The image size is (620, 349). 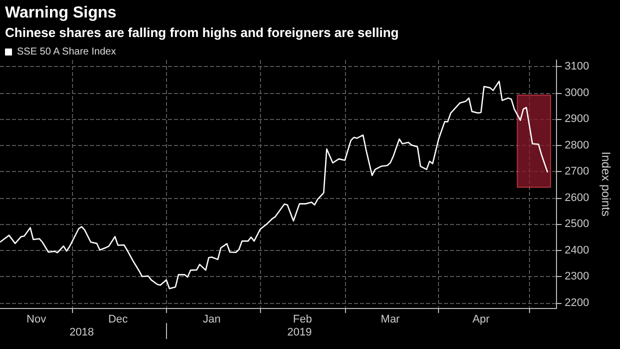 What do you see at coordinates (606, 184) in the screenshot?
I see `y-axis-title: Index points` at bounding box center [606, 184].